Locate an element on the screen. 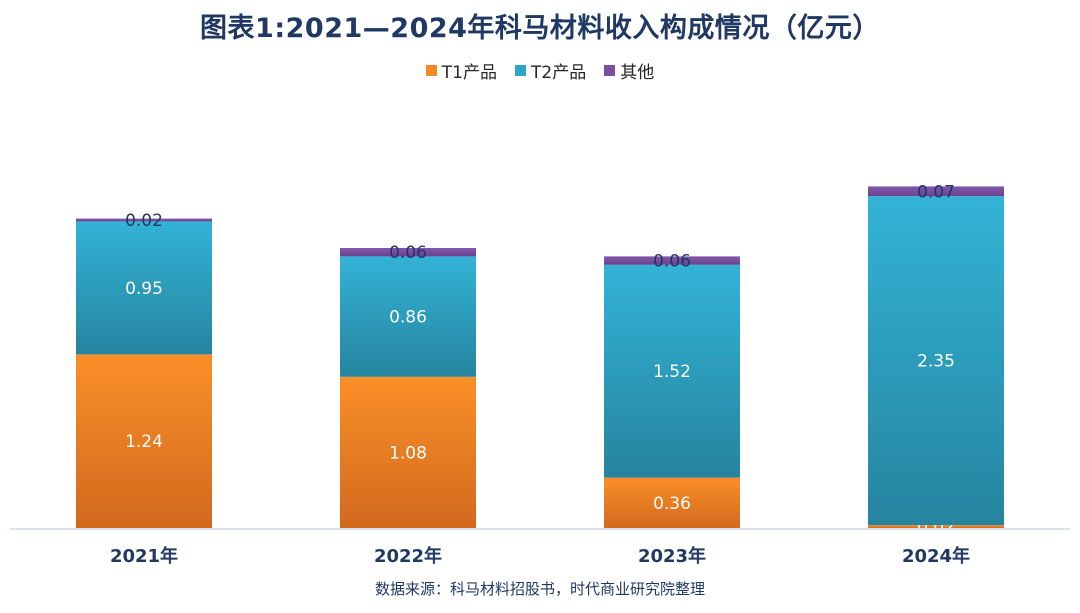  legend-label-t2: T2产品 is located at coordinates (559, 73).